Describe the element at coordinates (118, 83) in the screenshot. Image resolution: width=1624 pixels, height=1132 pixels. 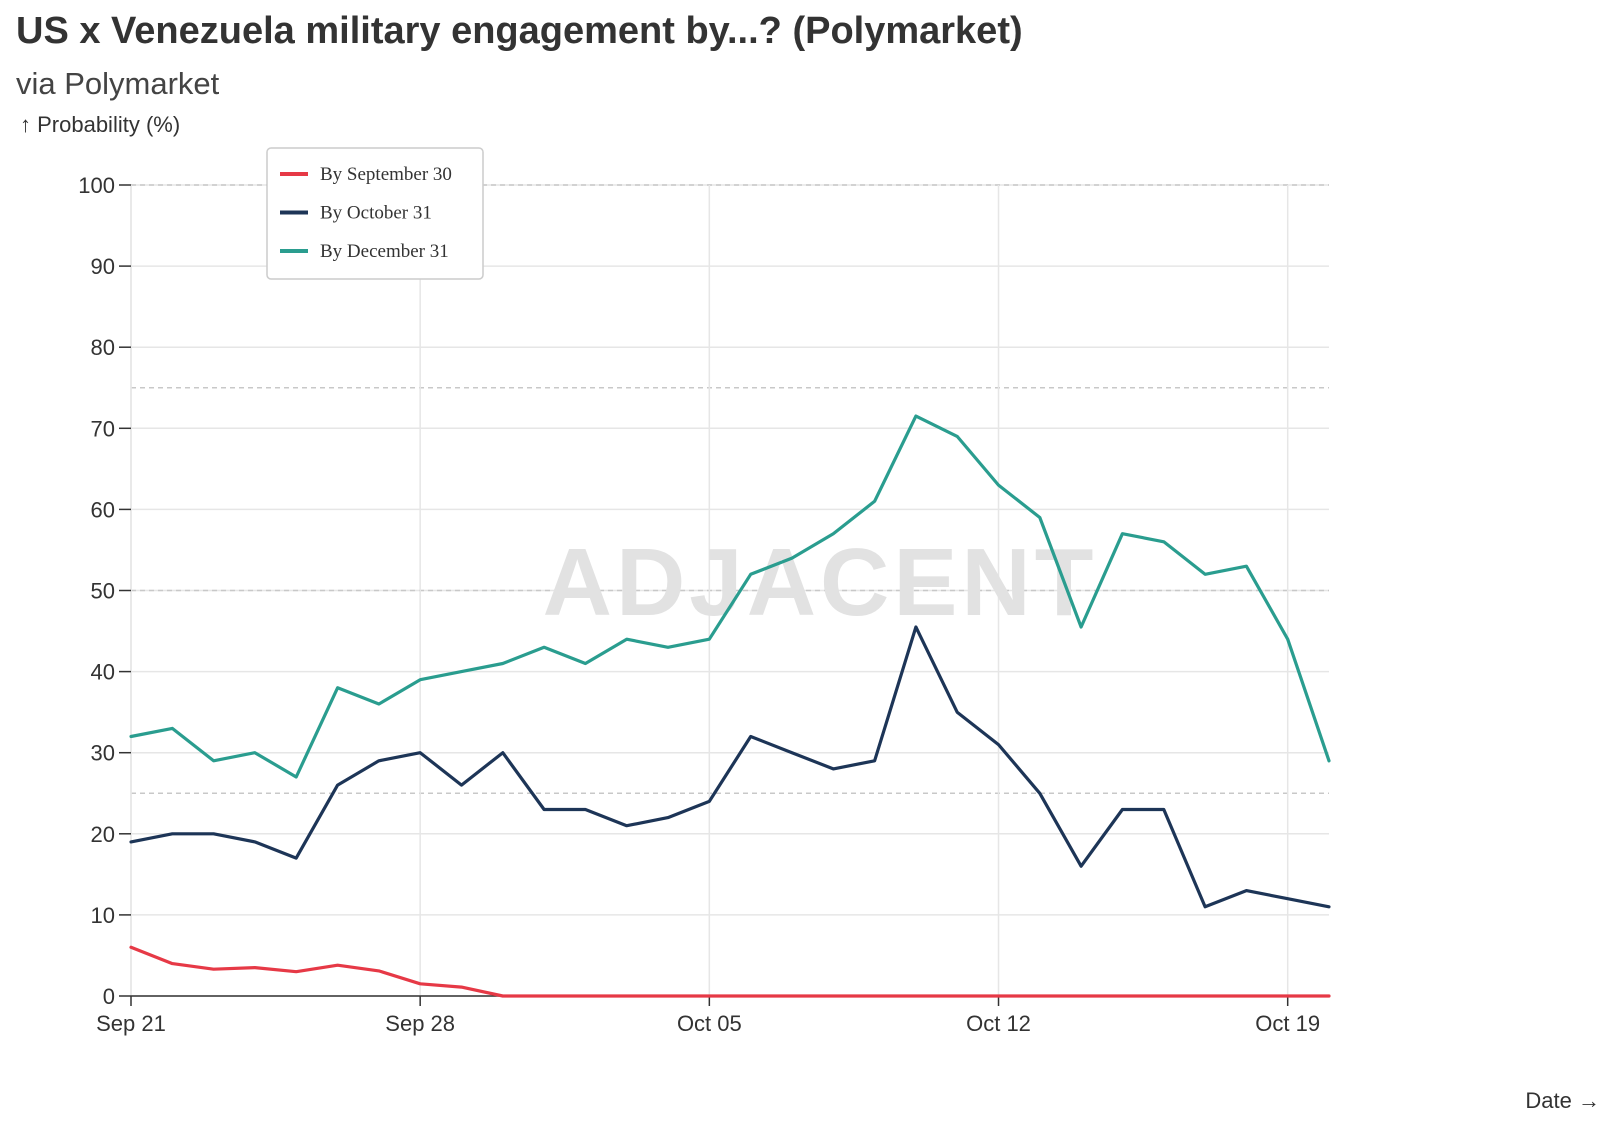
I see `chart-subtitle: via Polymarket` at that location.